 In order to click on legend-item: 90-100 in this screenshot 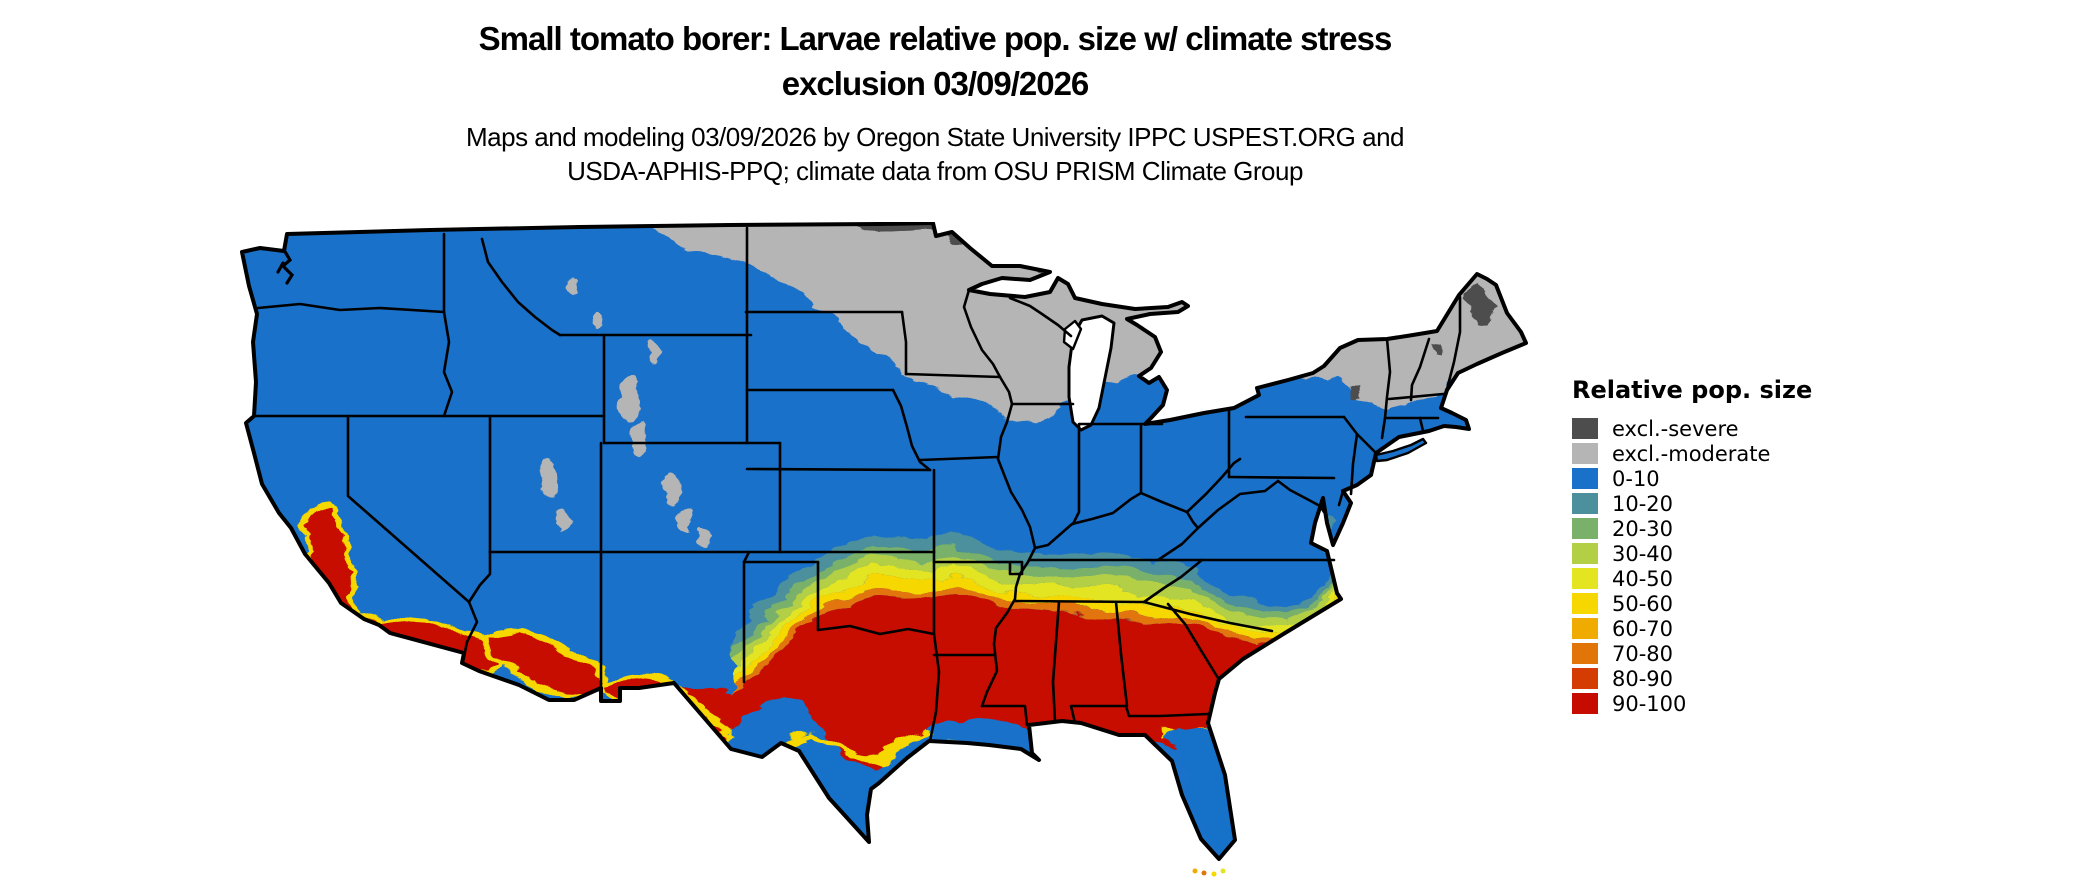, I will do `click(1732, 703)`.